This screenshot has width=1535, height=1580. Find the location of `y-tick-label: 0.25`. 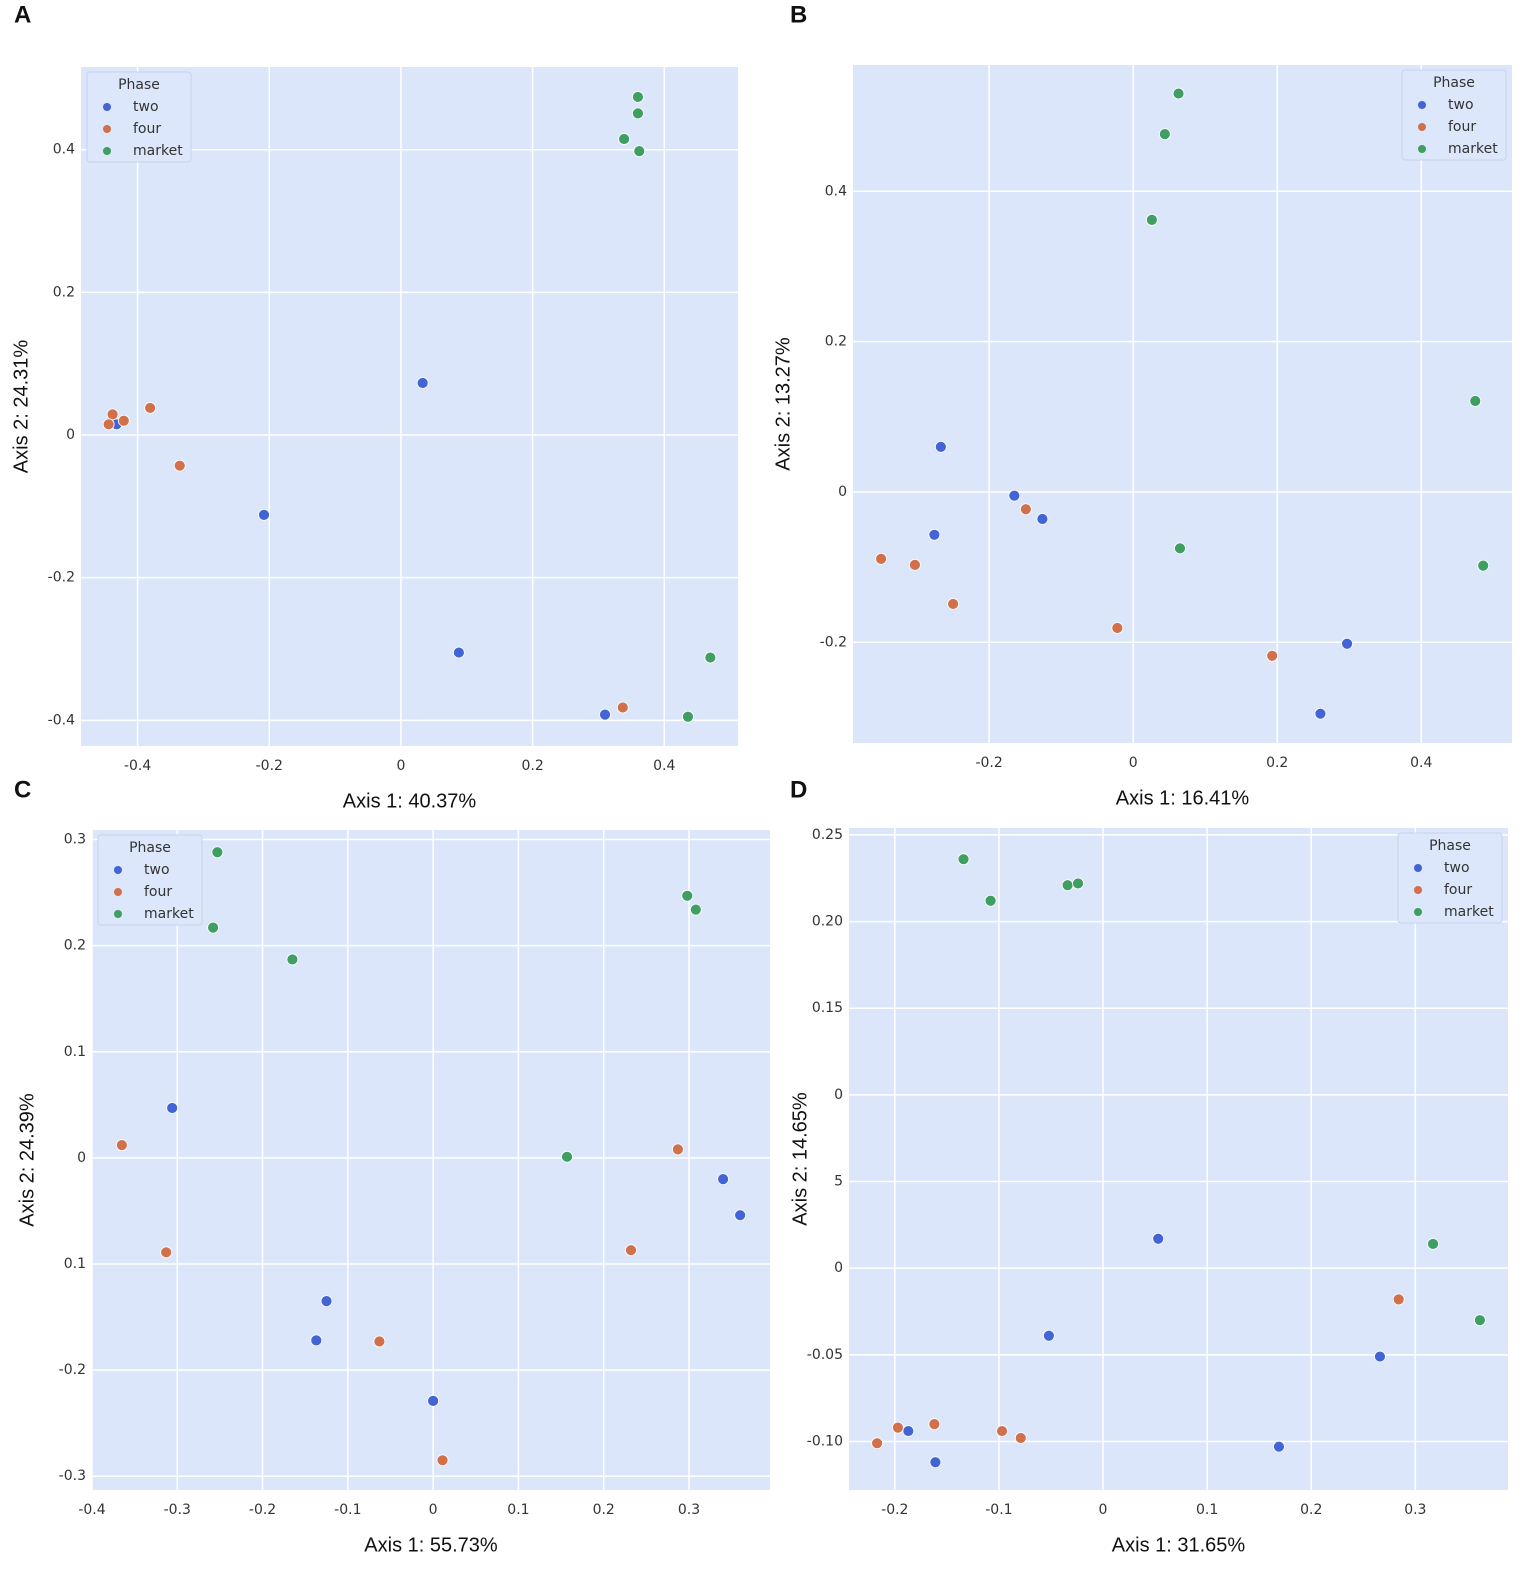

y-tick-label: 0.25 is located at coordinates (827, 835).